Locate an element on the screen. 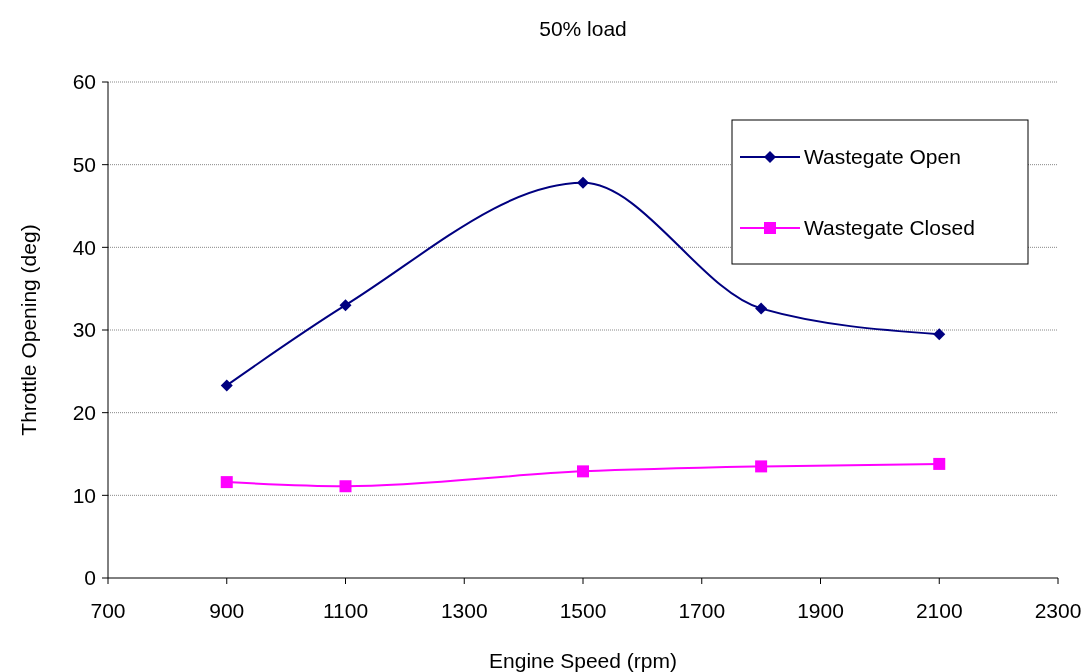  x-tick-label: 2300 is located at coordinates (1058, 610).